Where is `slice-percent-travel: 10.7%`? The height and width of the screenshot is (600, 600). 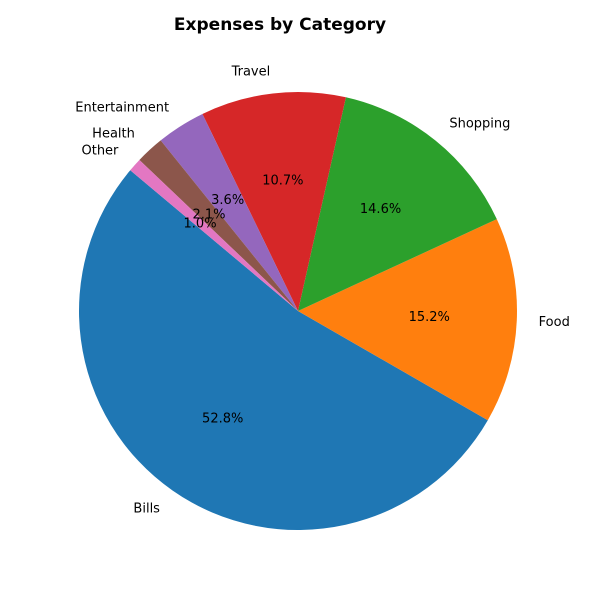 slice-percent-travel: 10.7% is located at coordinates (282, 180).